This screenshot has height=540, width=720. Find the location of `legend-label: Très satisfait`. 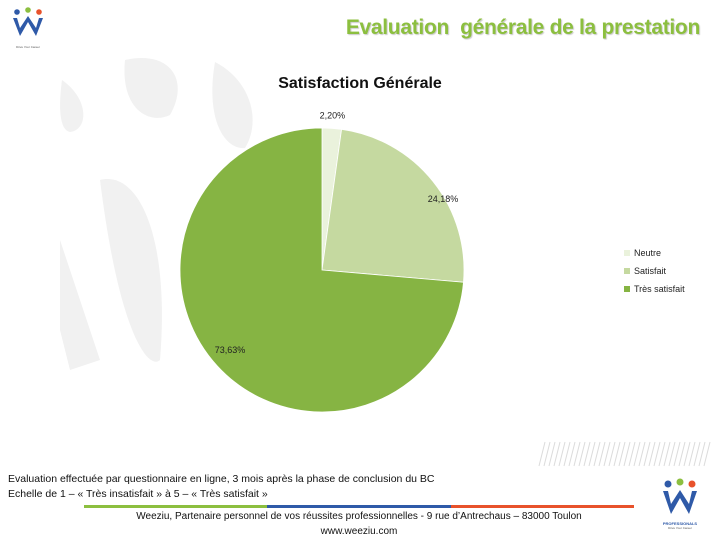

legend-label: Très satisfait is located at coordinates (659, 289).